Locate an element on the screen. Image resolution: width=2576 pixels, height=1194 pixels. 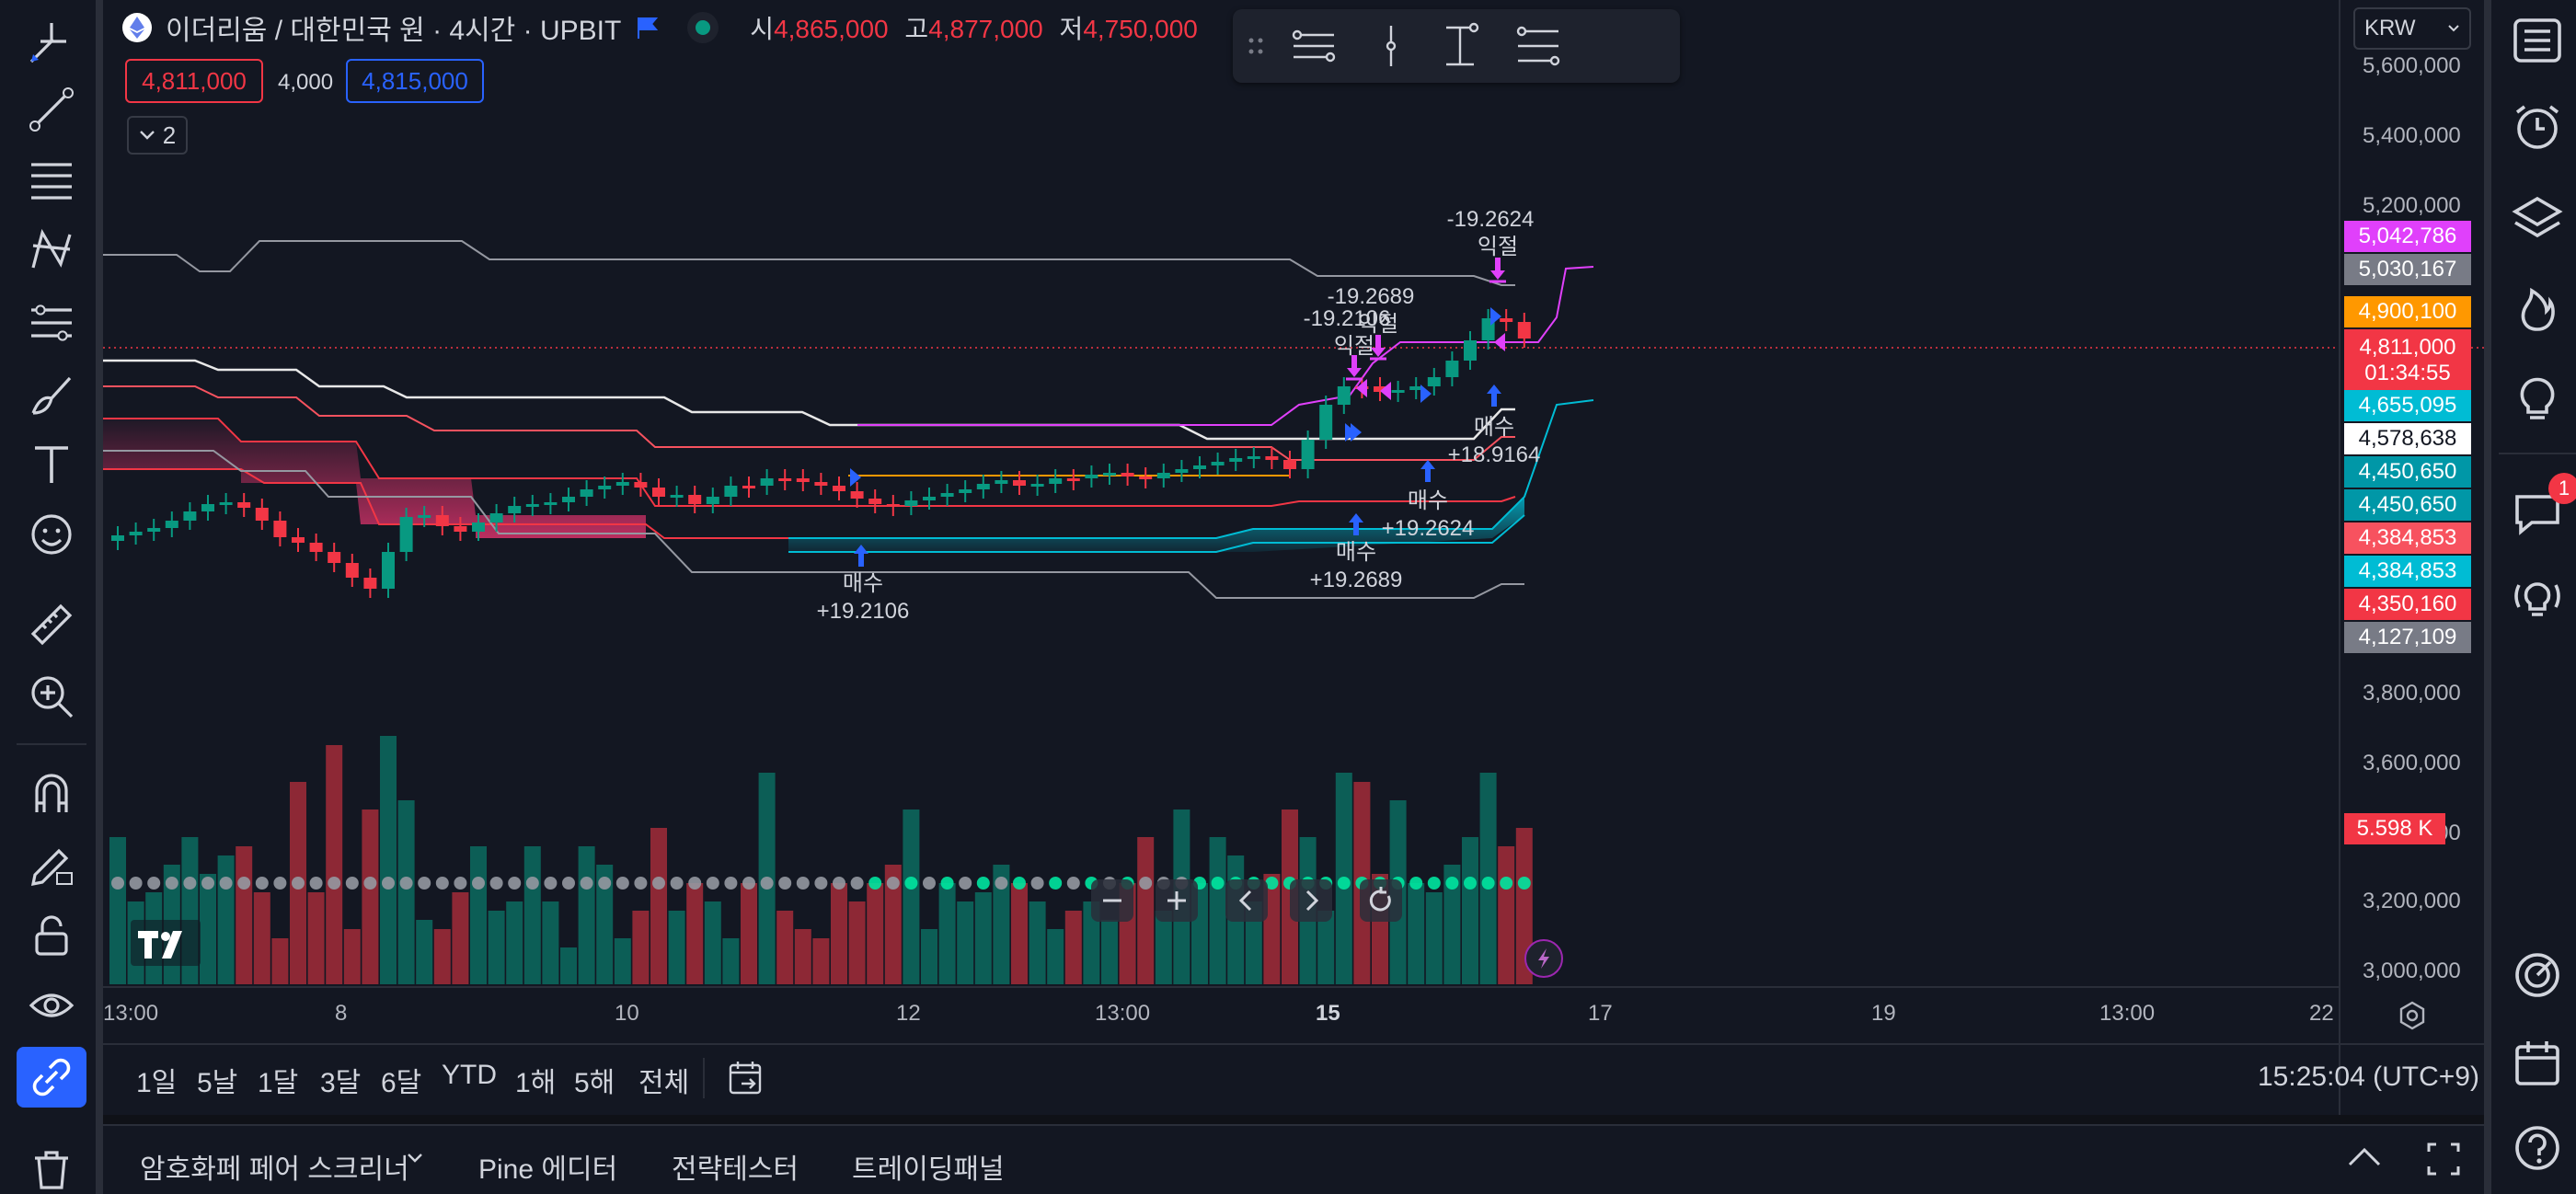
zoom-out-button is located at coordinates (1112, 900).